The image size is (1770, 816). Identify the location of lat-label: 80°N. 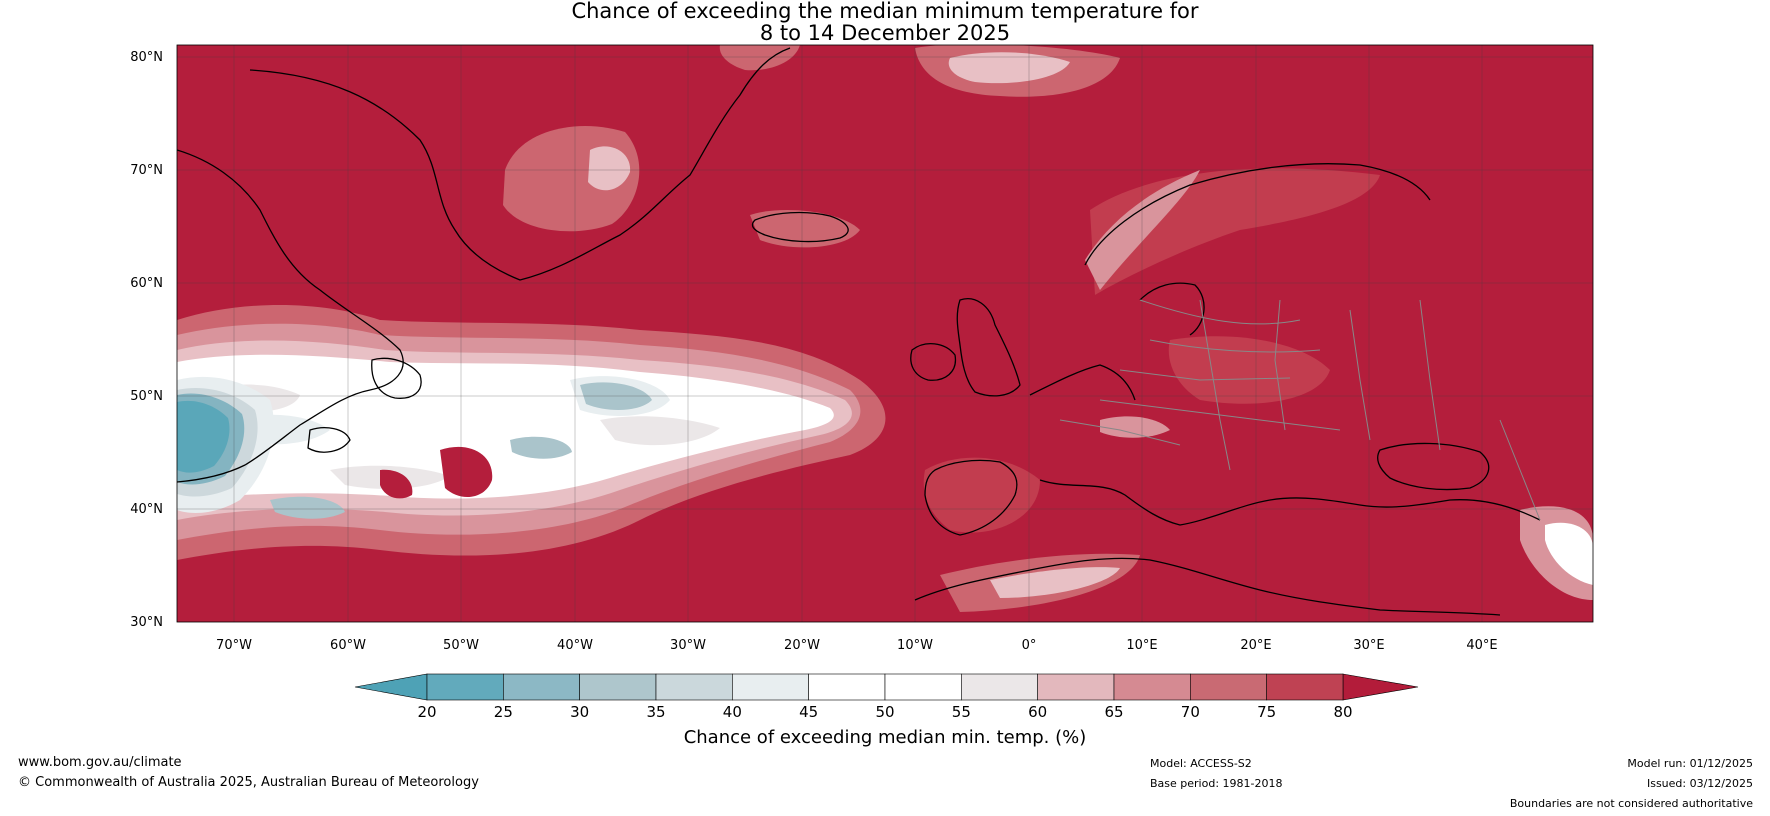
(146, 57).